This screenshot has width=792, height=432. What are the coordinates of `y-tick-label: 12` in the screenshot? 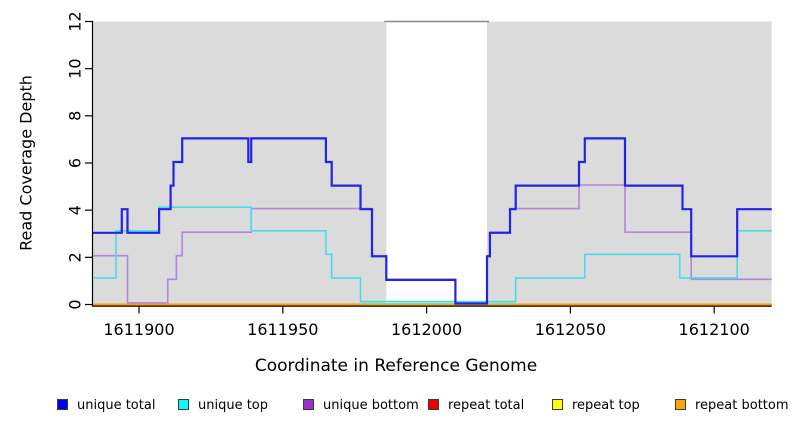 It's located at (75, 21).